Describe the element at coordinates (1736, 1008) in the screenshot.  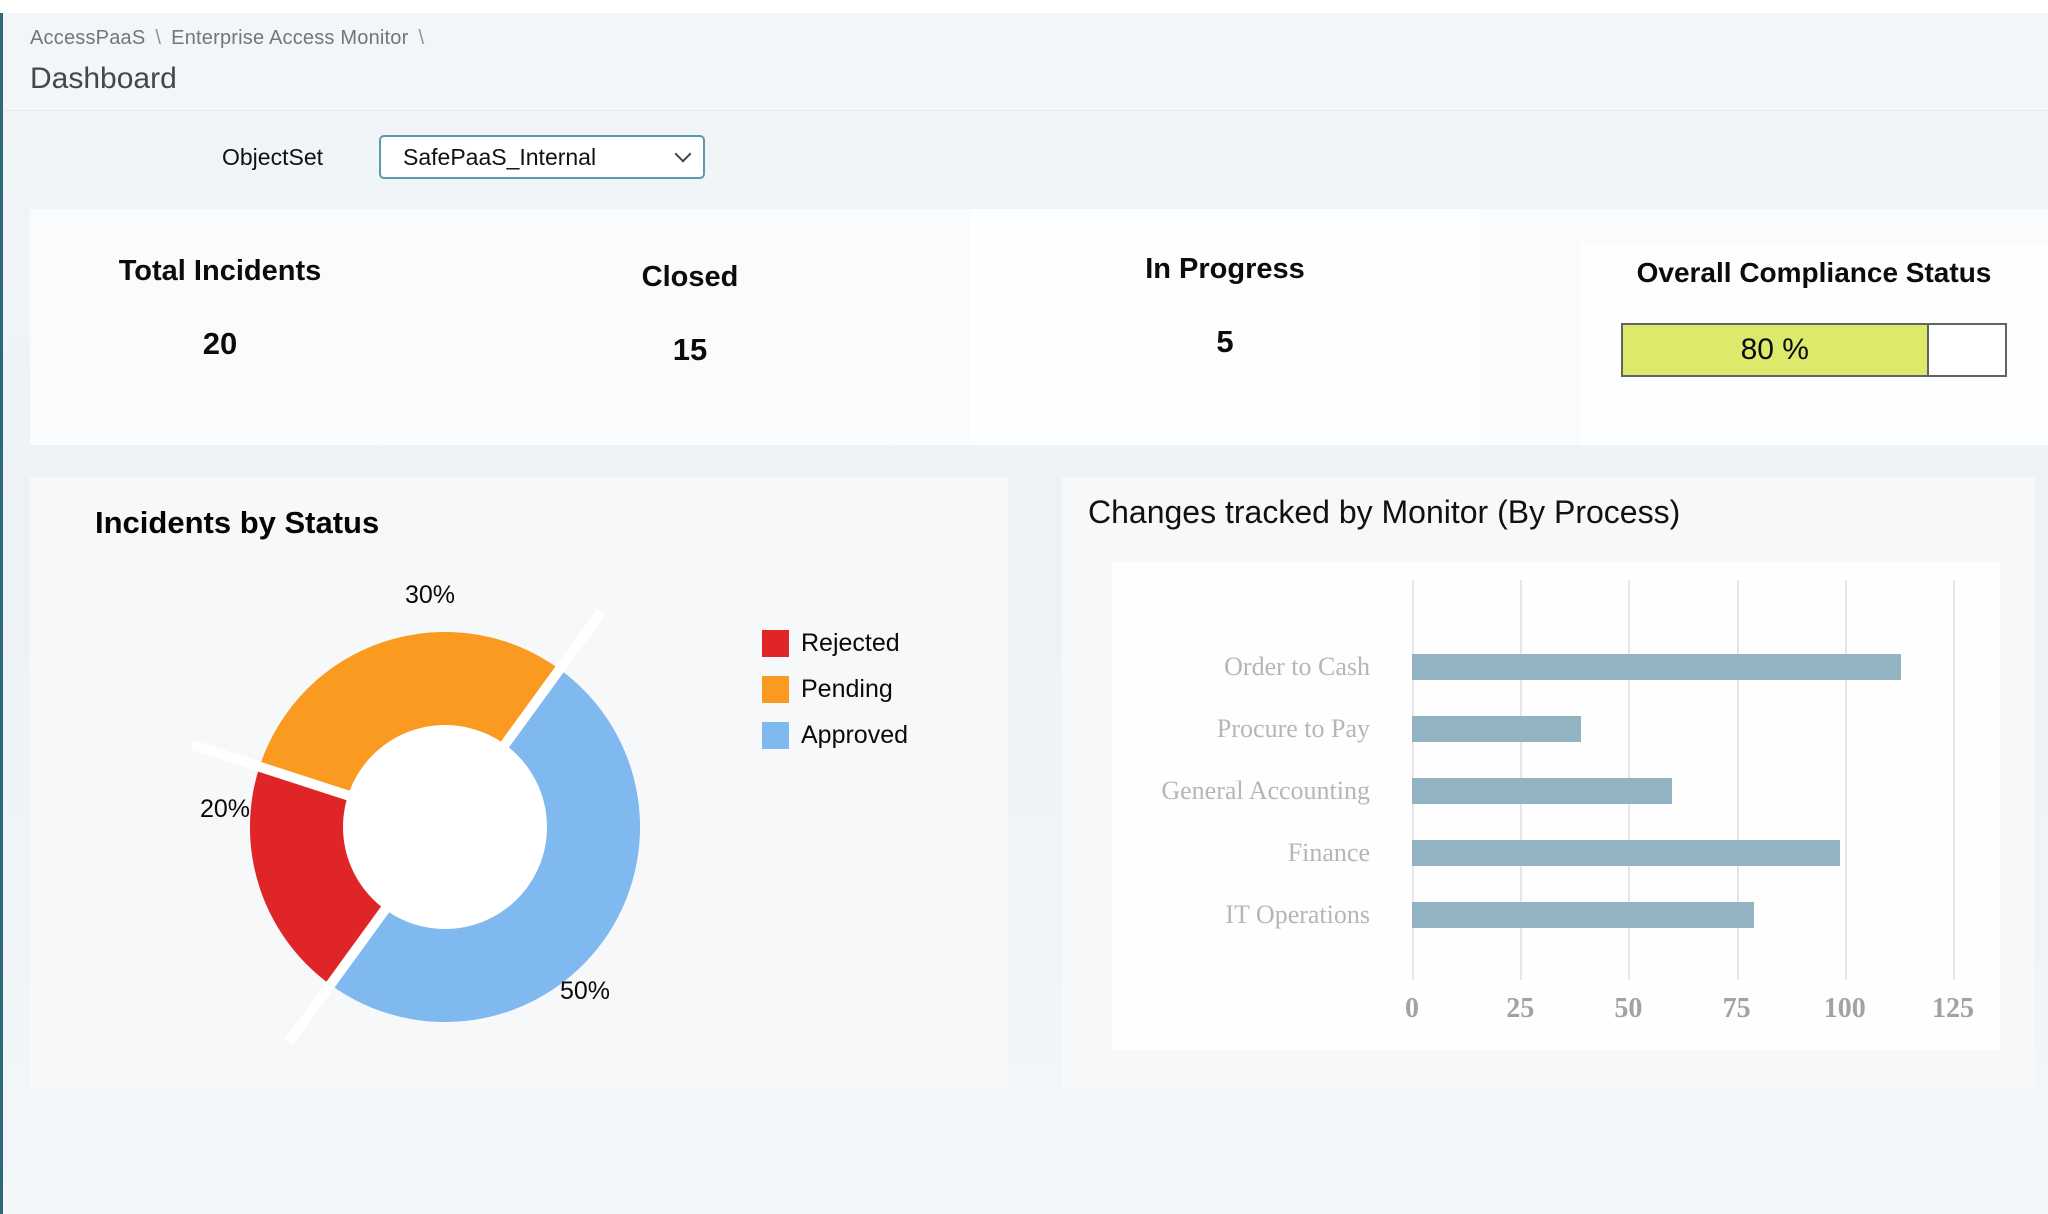
I see `x-axis-tick: 75` at that location.